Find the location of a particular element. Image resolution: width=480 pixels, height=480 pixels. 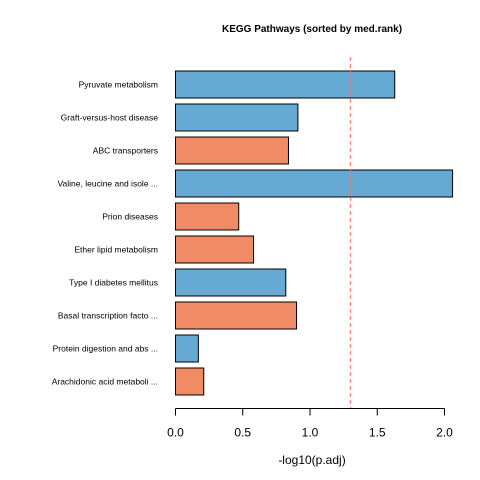

x-tick-label-4: 1.5 is located at coordinates (377, 433).